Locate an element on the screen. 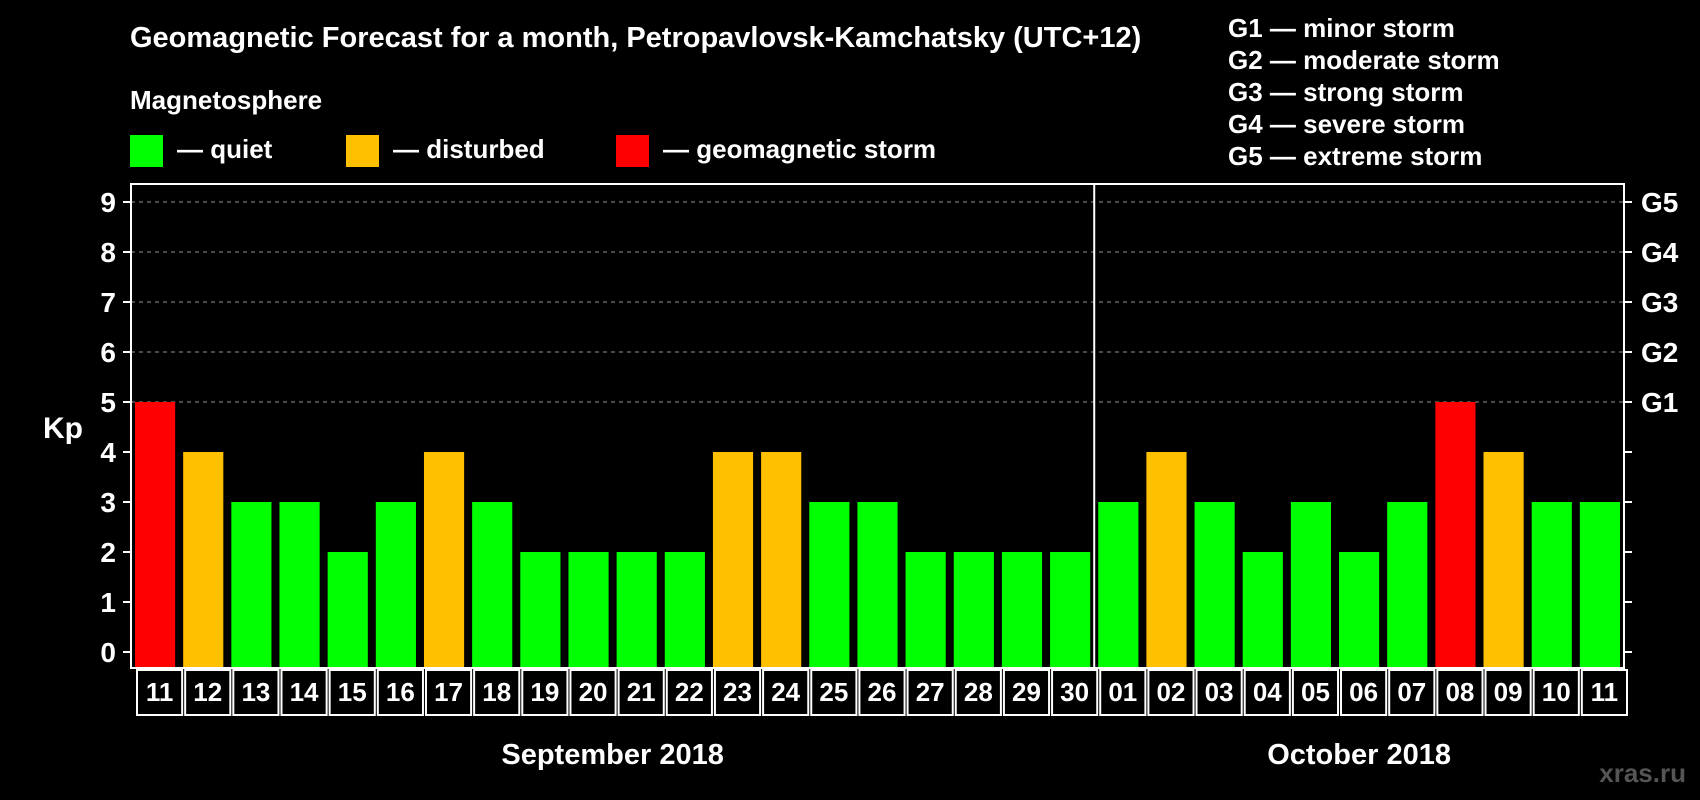 The width and height of the screenshot is (1700, 800). watermark: xras.ru is located at coordinates (1642, 773).